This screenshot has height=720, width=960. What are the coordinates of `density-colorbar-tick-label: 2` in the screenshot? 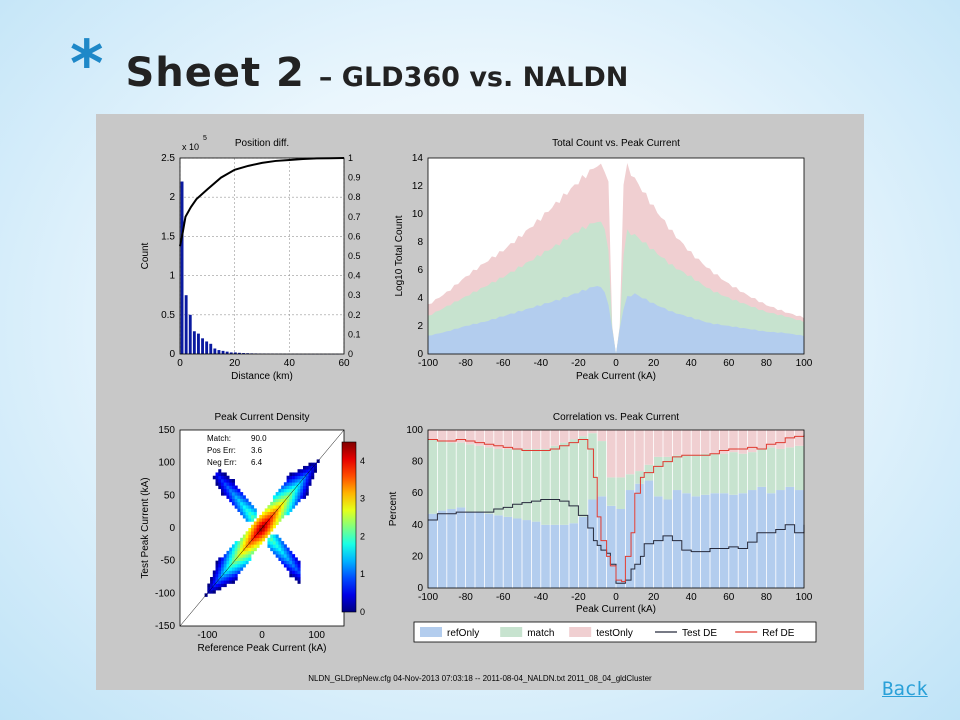 It's located at (362, 536).